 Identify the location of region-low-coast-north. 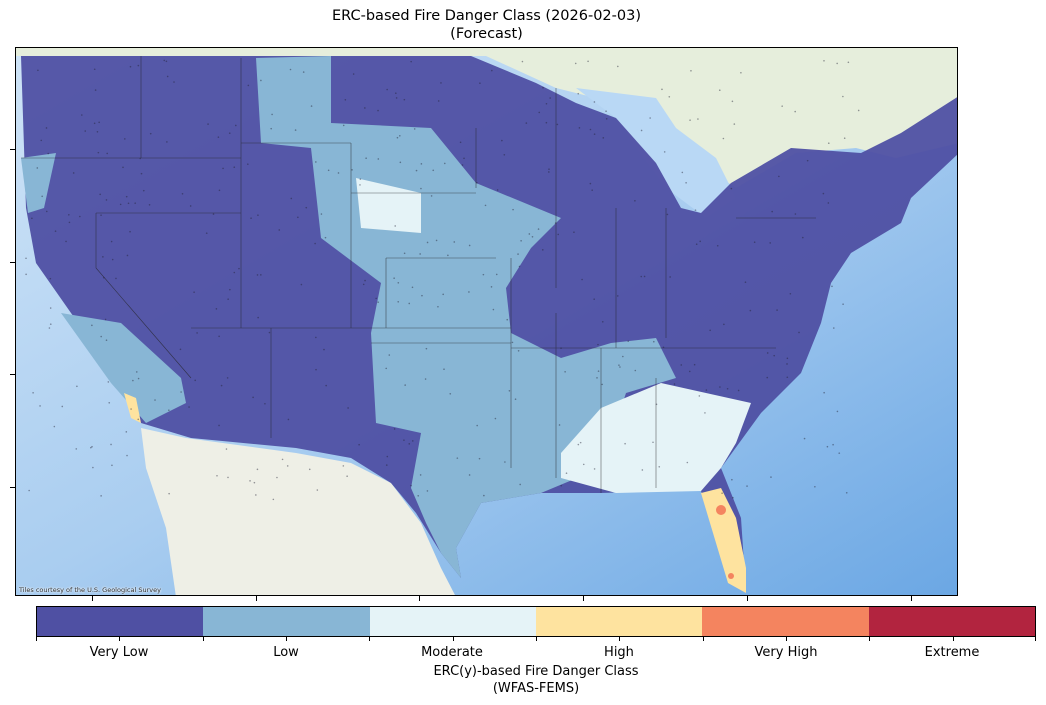
(38, 183).